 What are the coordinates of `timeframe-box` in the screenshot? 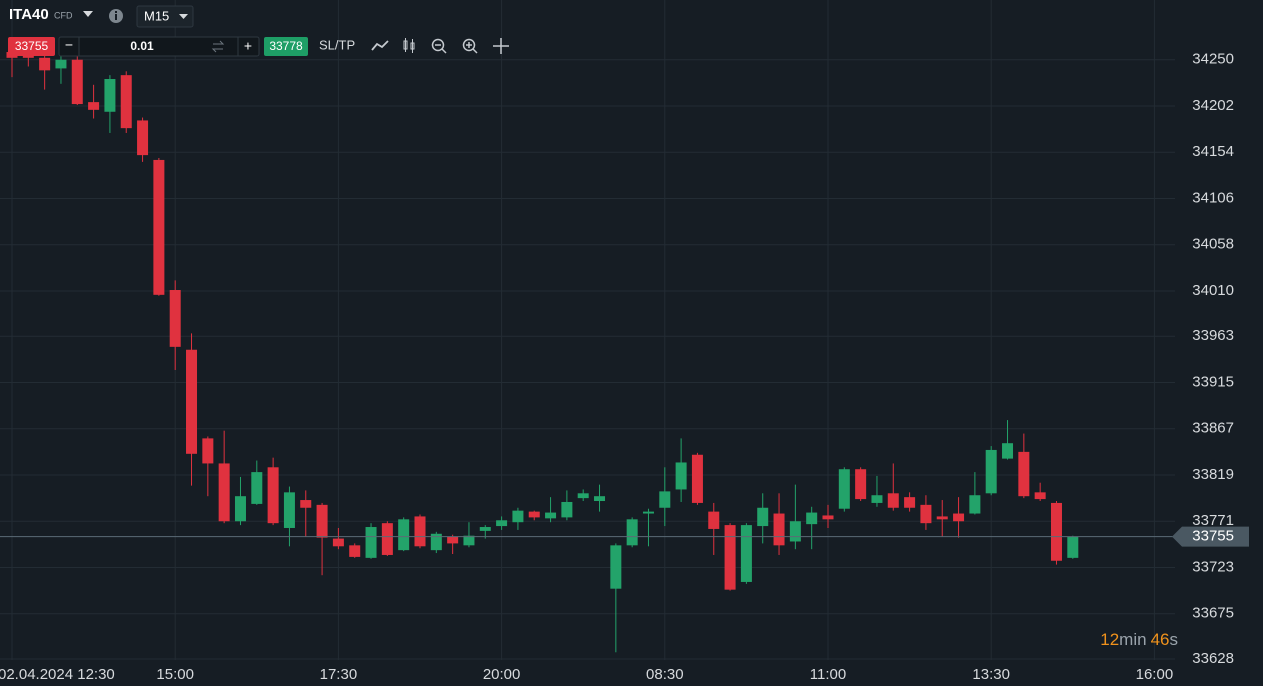 It's located at (165, 16).